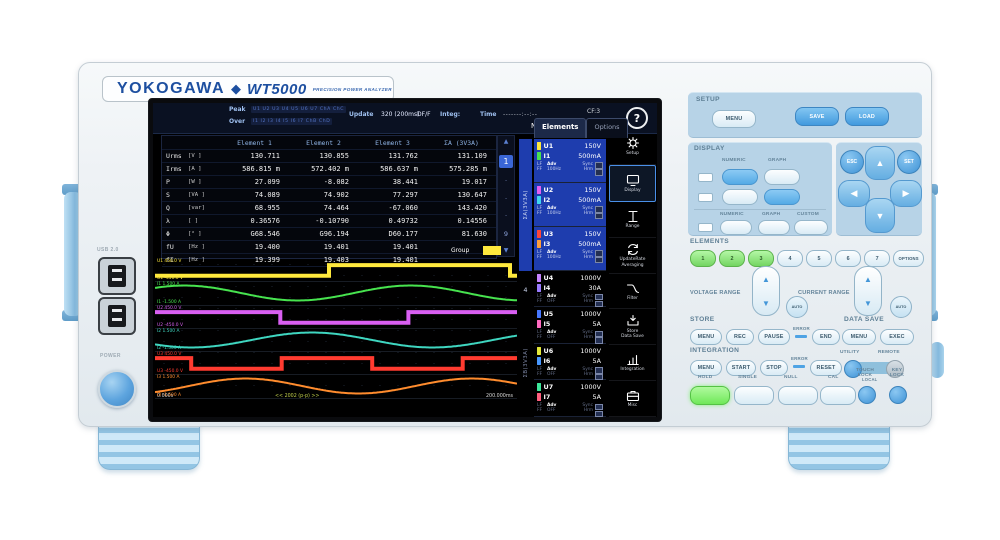 The width and height of the screenshot is (1000, 540). Describe the element at coordinates (632, 256) in the screenshot. I see `menu-updaterate: UpdateRate Averaging` at that location.